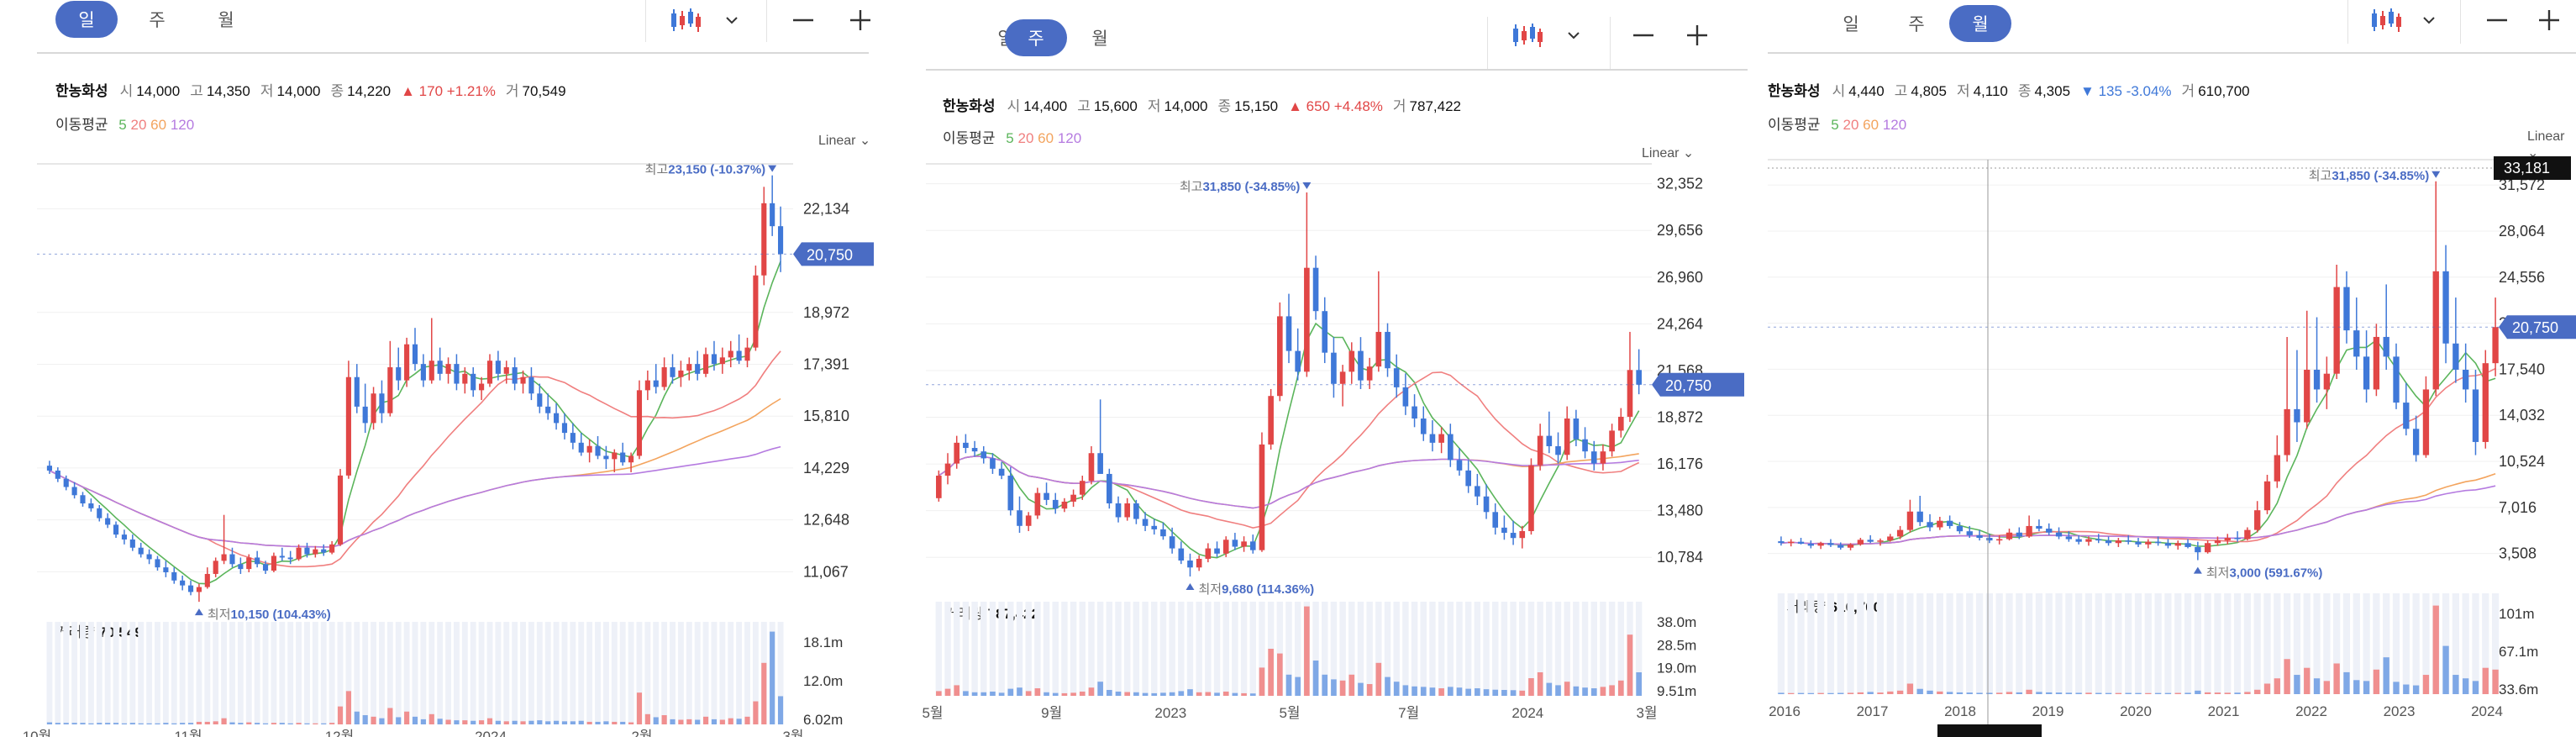 This screenshot has height=737, width=2576. What do you see at coordinates (423, 423) in the screenshot?
I see `ma5-line` at bounding box center [423, 423].